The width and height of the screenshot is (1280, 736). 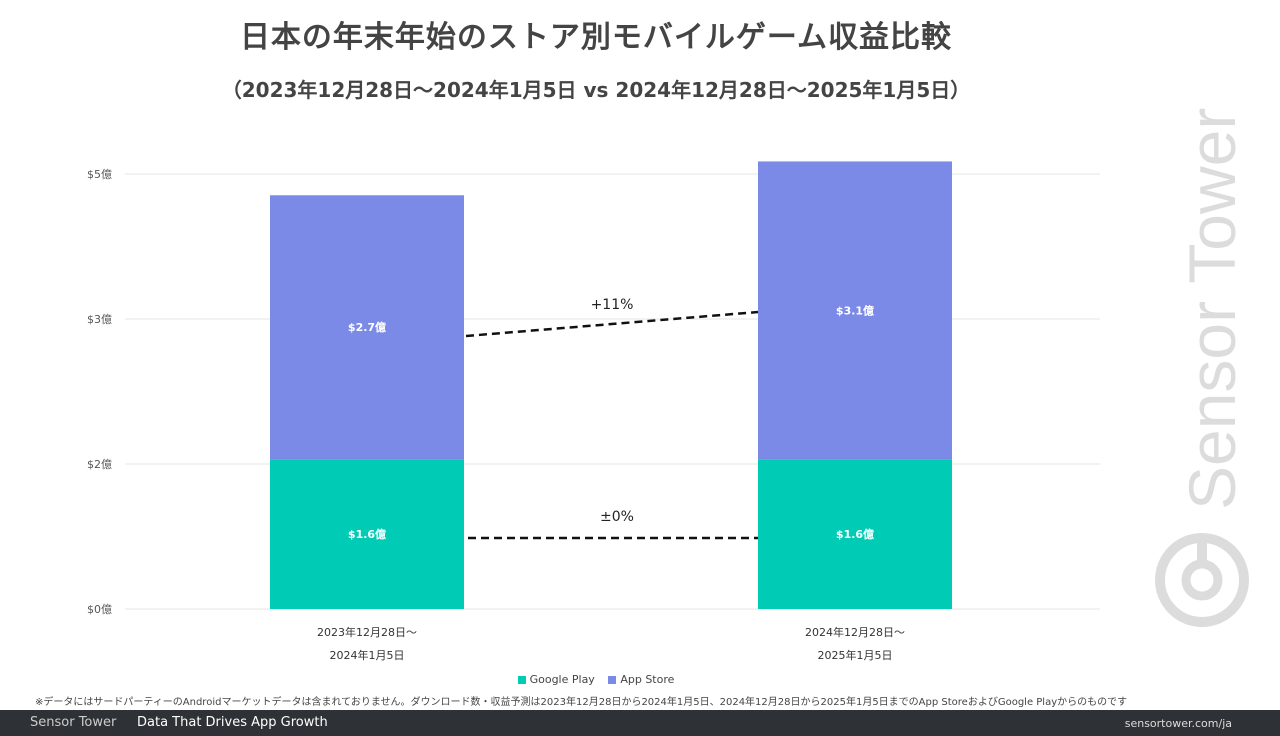 I want to click on y-tick-label: $0億, so click(x=99, y=609).